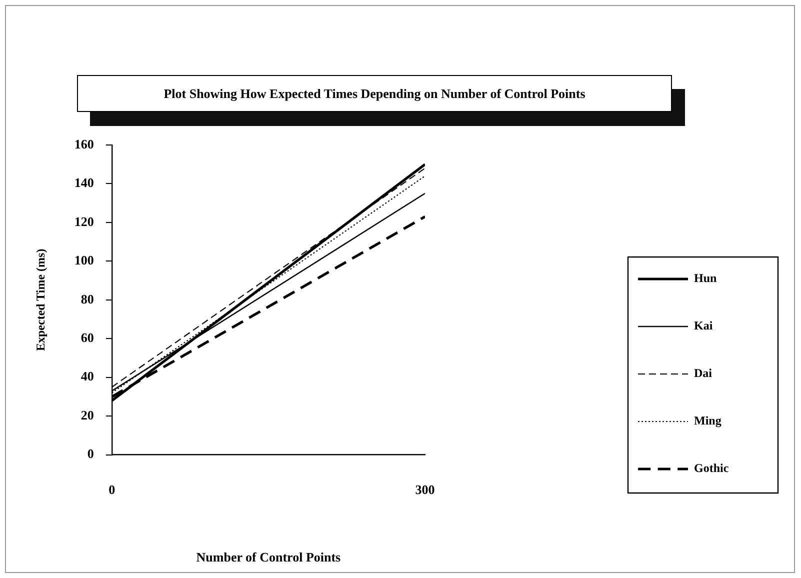  I want to click on x-tick-label: 300, so click(425, 489).